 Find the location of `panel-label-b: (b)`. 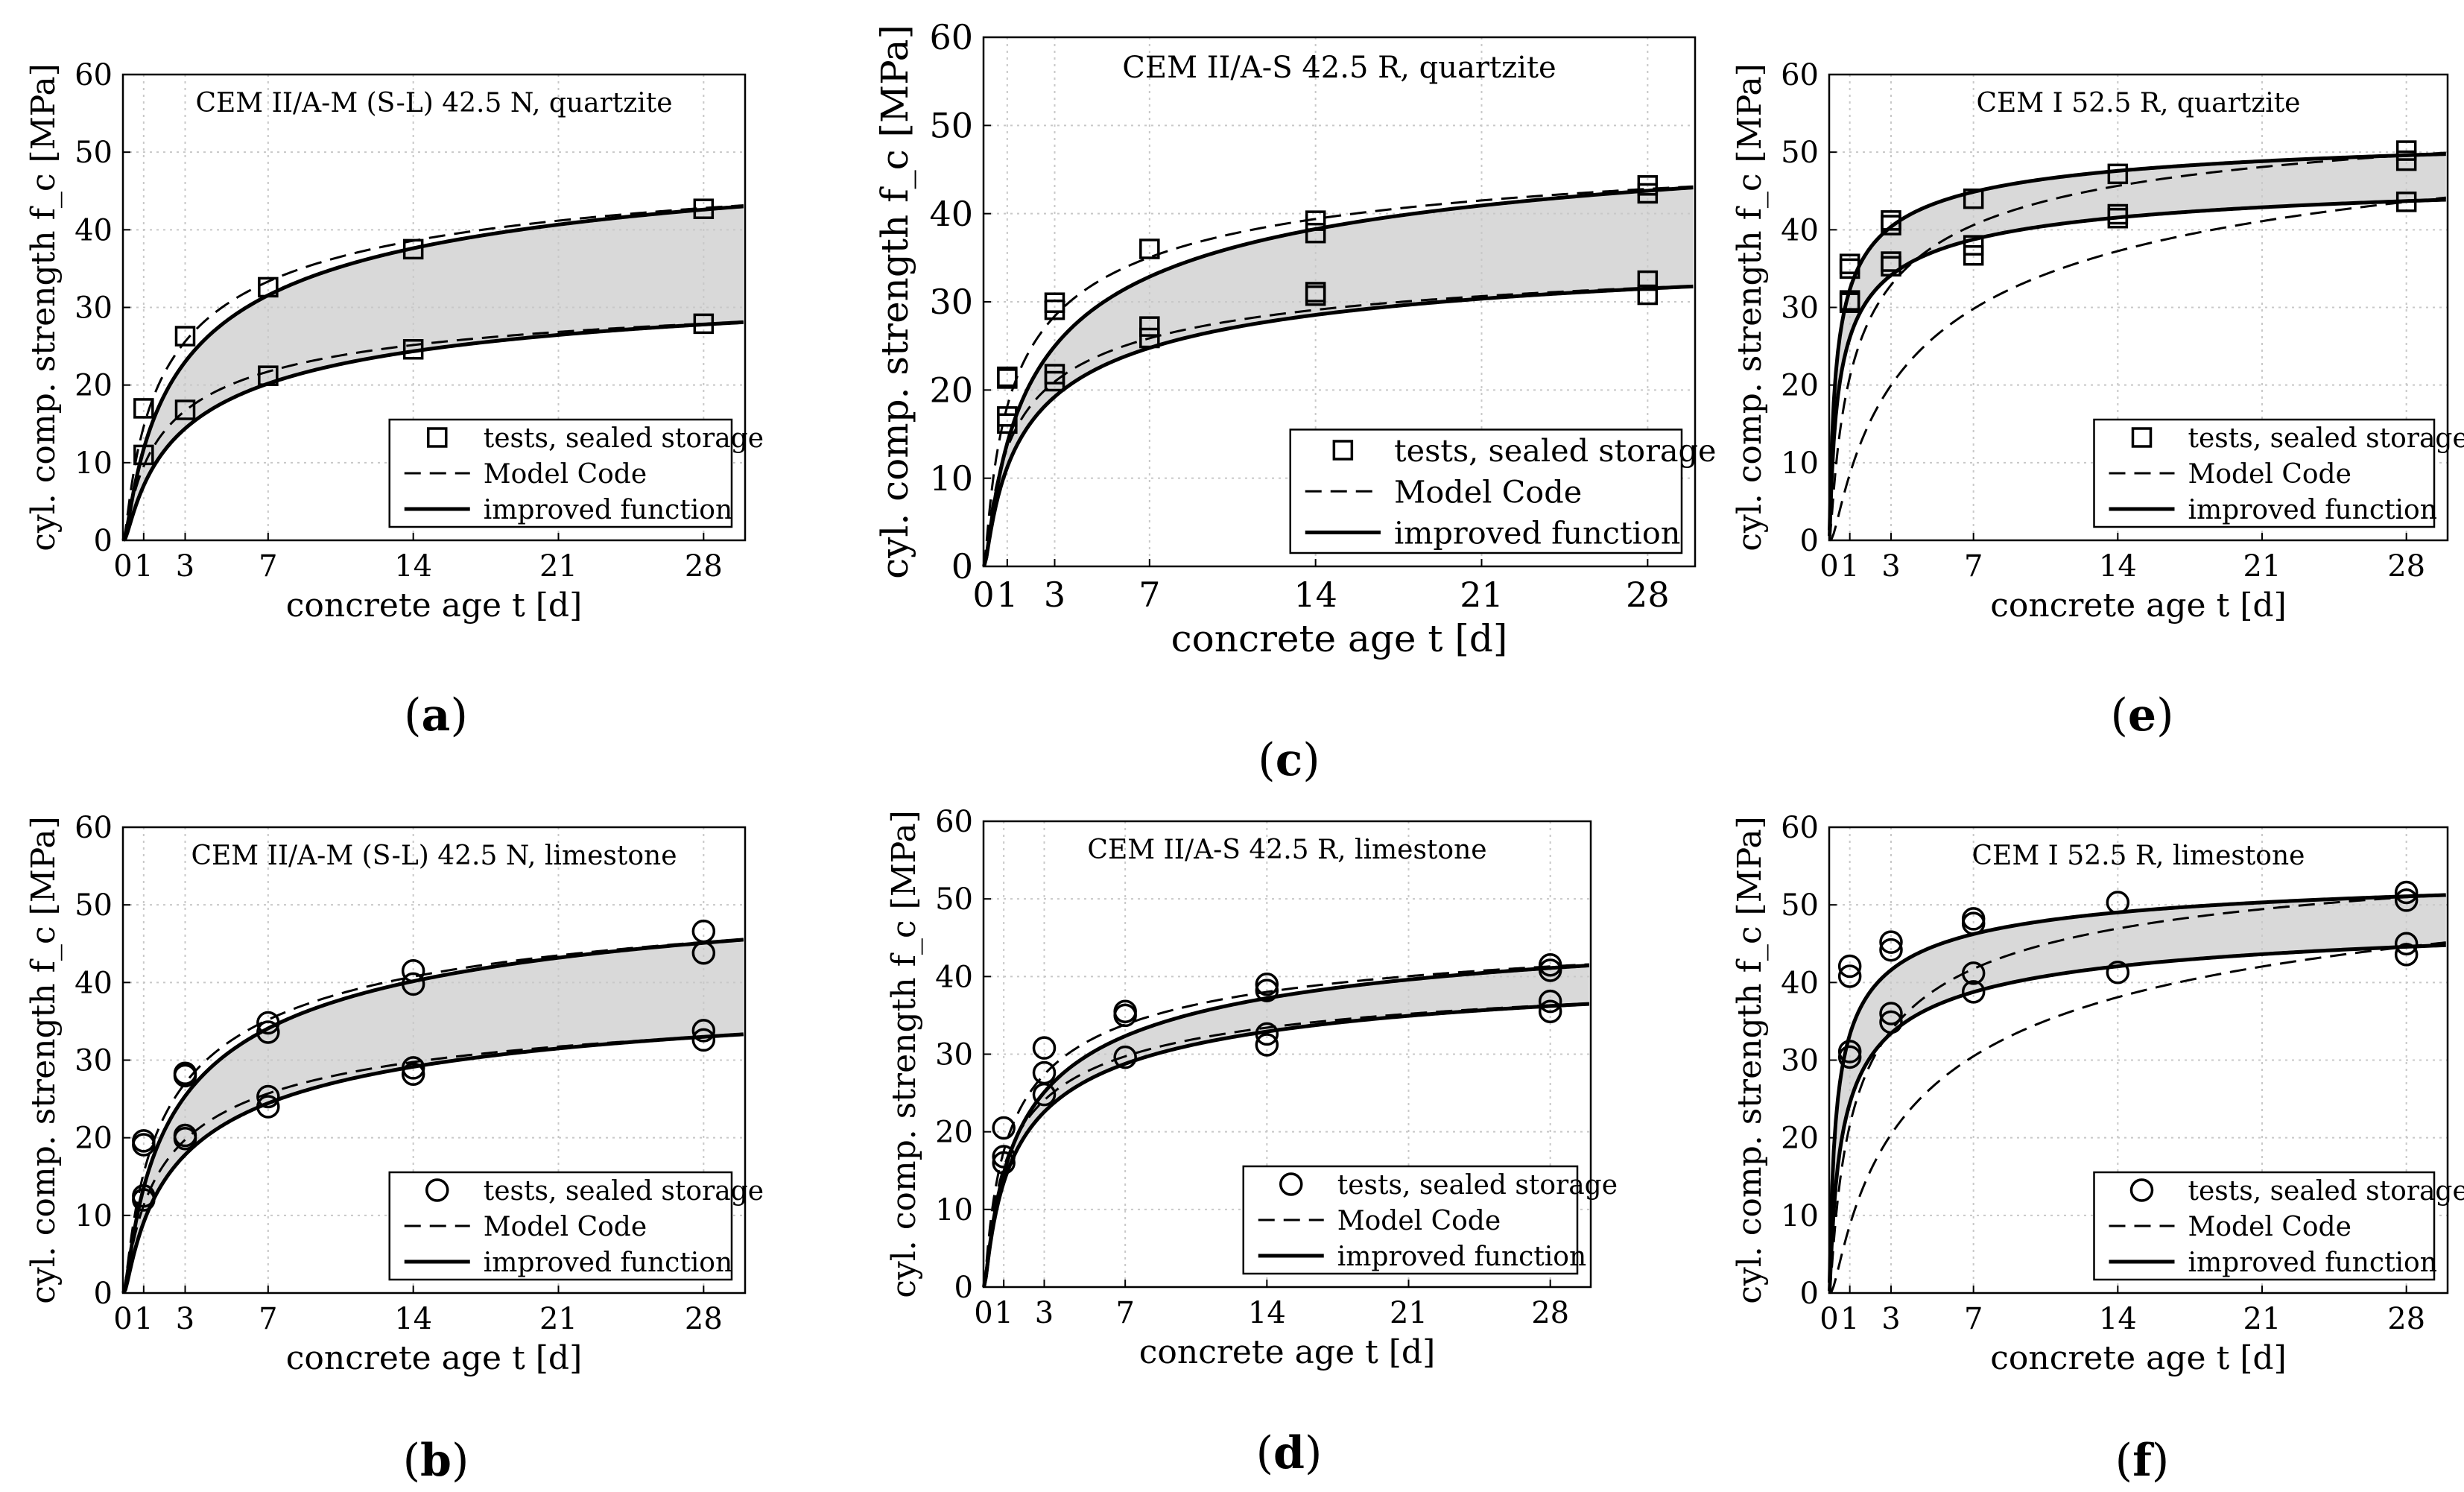

panel-label-b: (b) is located at coordinates (435, 1461).